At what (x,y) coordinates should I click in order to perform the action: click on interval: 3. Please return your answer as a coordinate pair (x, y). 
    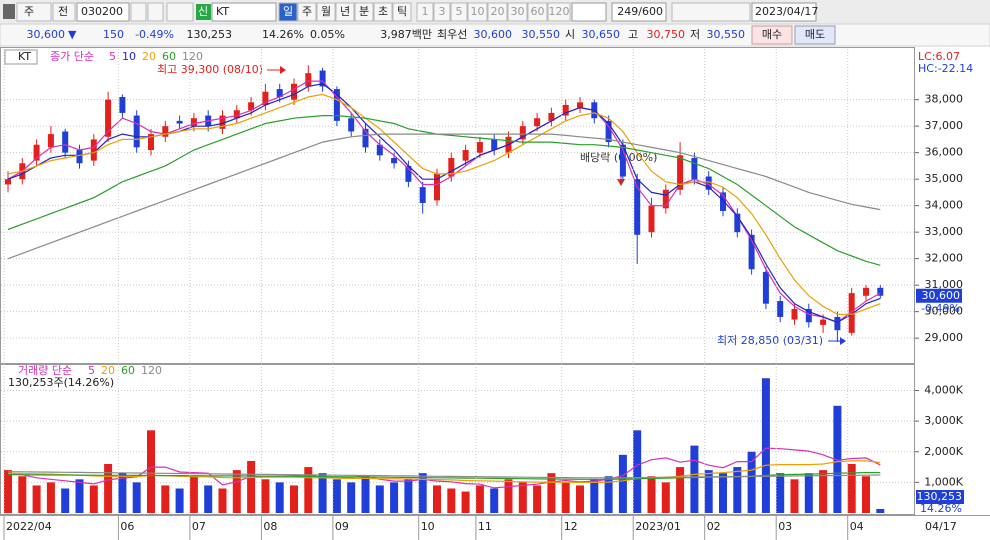
    Looking at the image, I should click on (442, 11).